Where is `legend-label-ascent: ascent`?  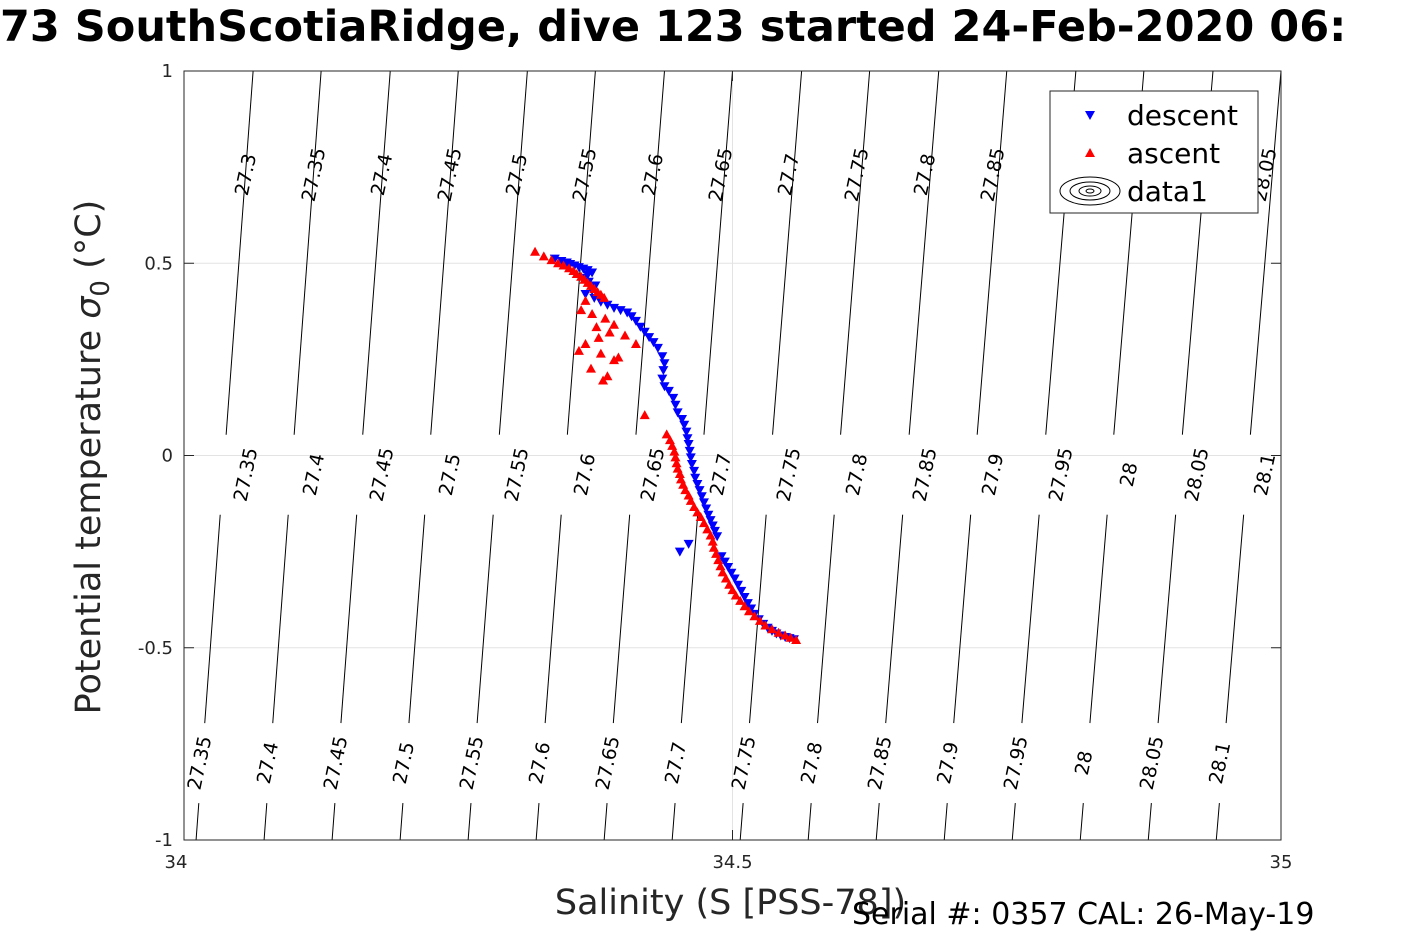
legend-label-ascent: ascent is located at coordinates (1173, 153).